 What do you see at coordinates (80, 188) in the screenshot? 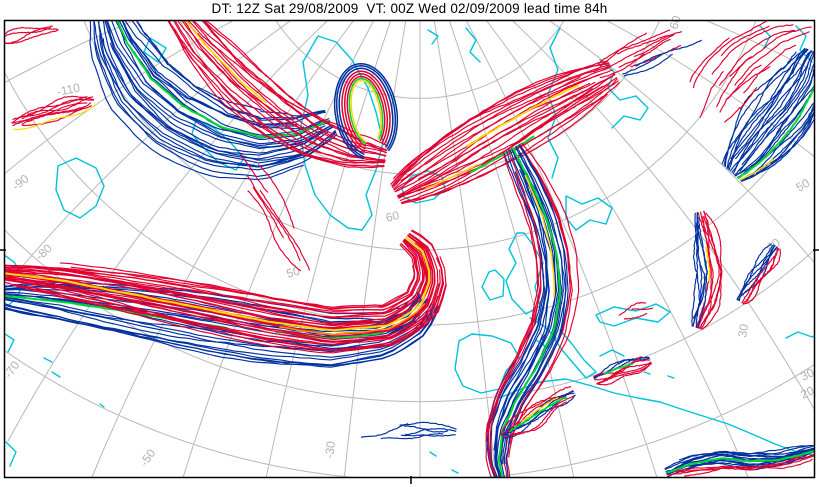
I see `coastline-hudson-ungava` at bounding box center [80, 188].